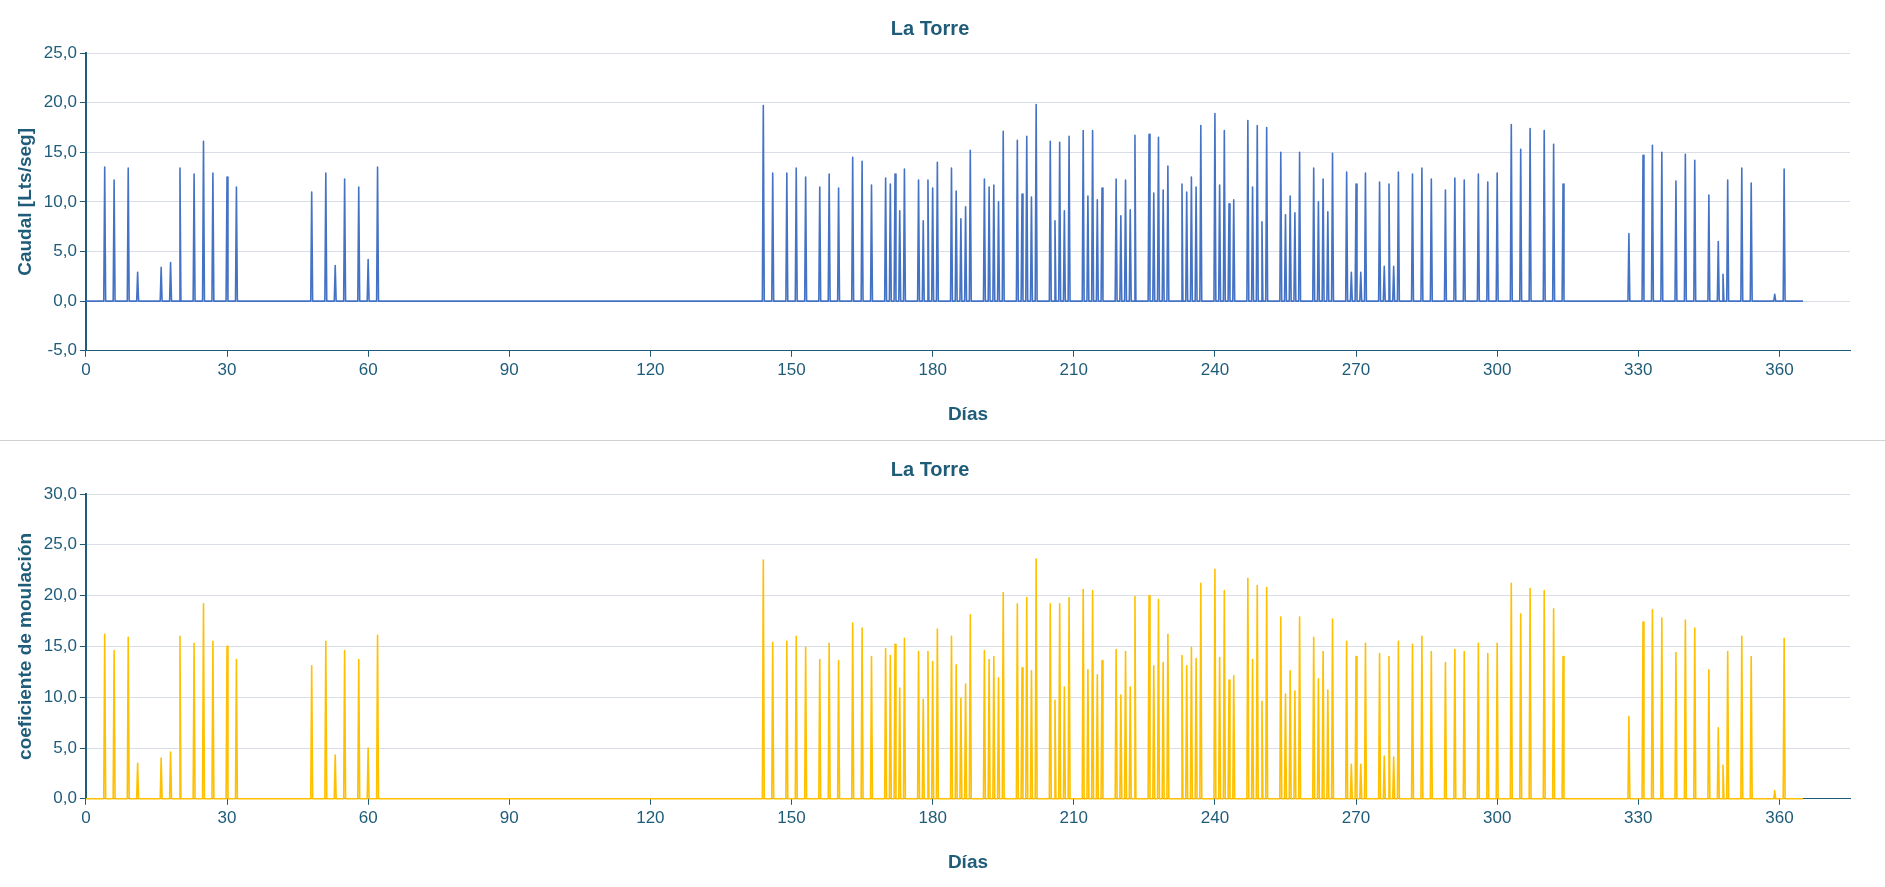  I want to click on y-axis-title: Caudal [Lts/seg], so click(24, 201).